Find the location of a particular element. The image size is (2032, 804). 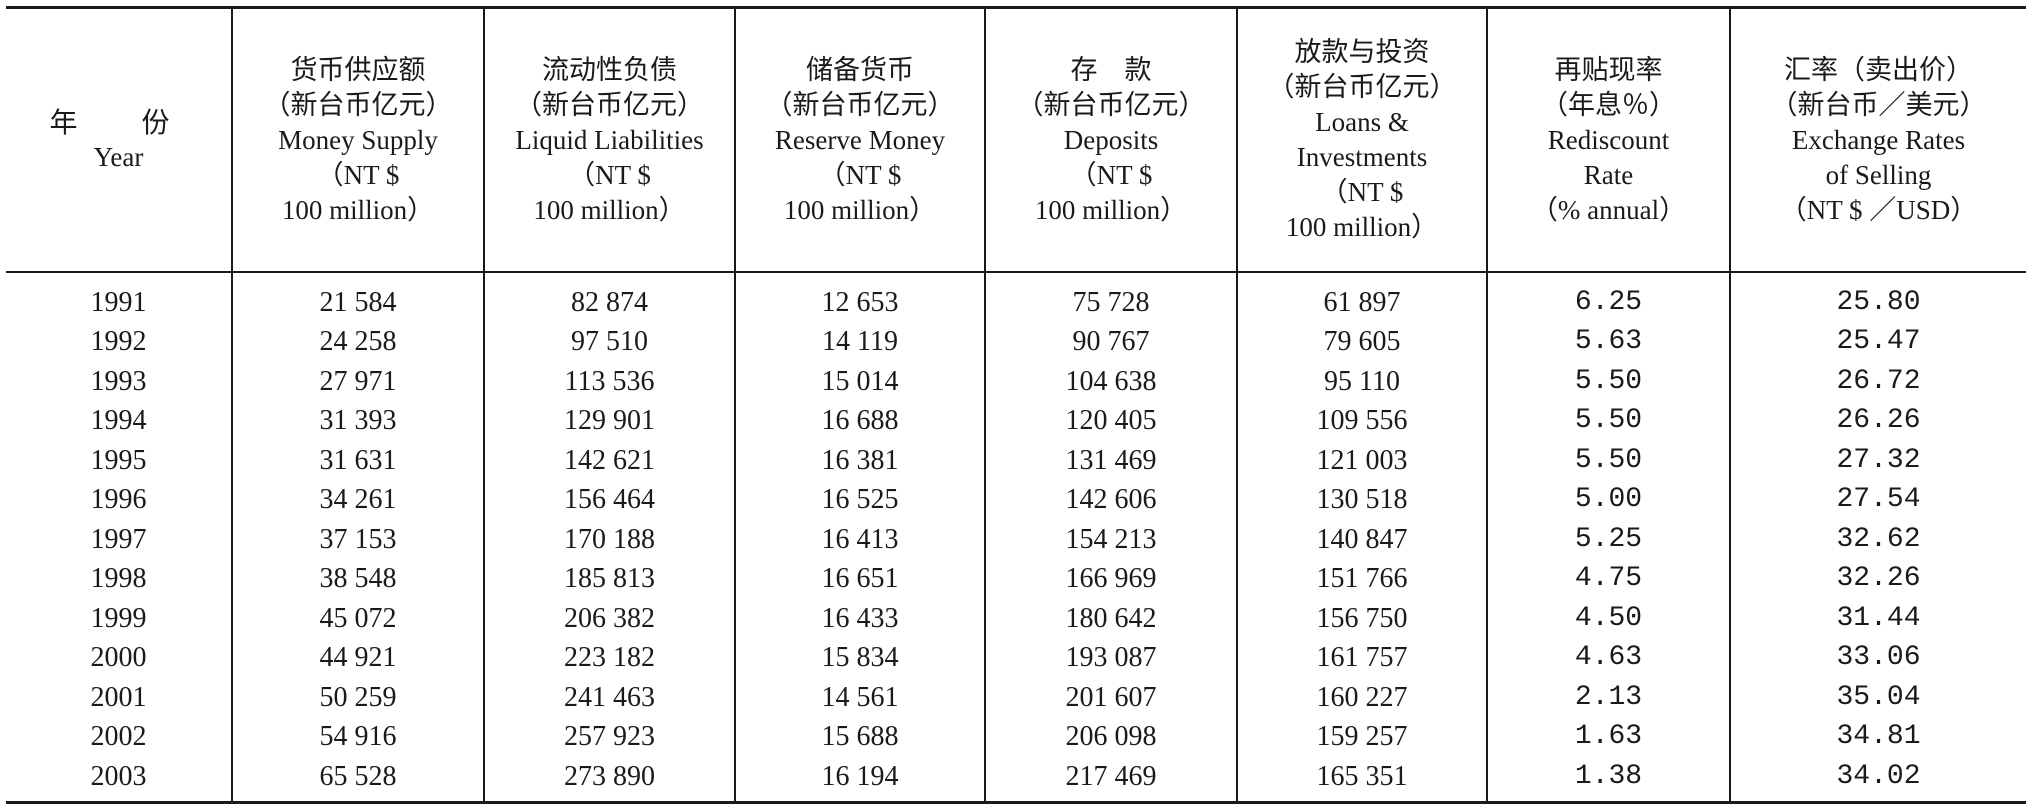

deposits-cell: 142 606 is located at coordinates (1111, 500).